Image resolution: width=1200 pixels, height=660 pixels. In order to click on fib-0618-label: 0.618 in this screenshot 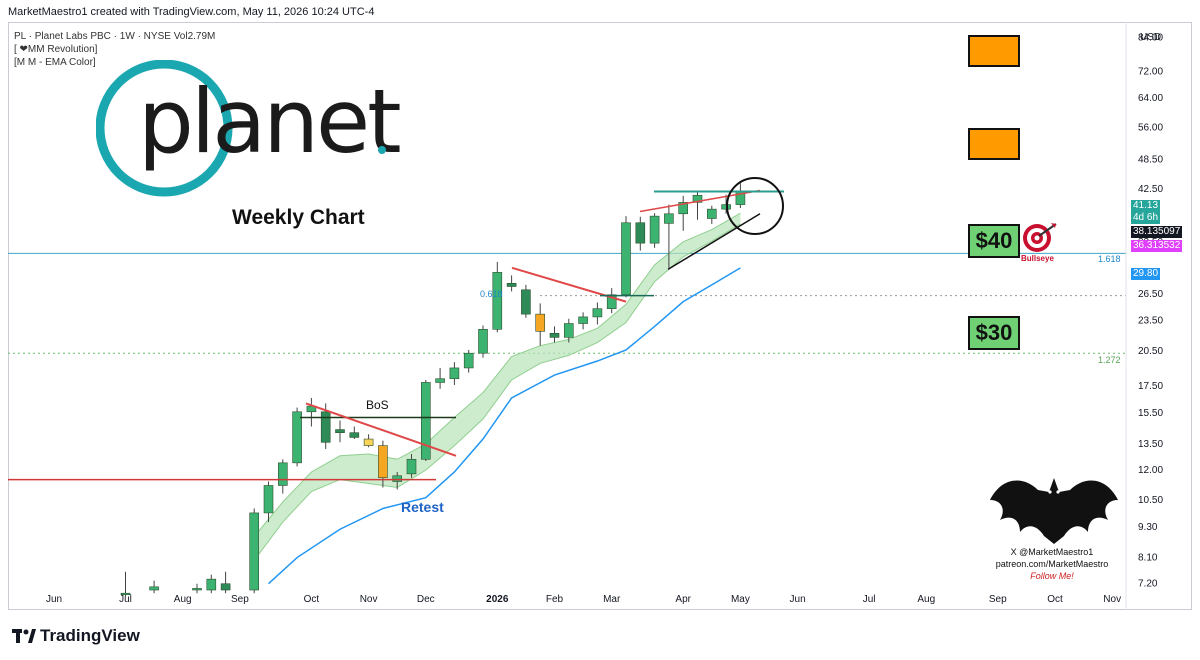, I will do `click(491, 294)`.